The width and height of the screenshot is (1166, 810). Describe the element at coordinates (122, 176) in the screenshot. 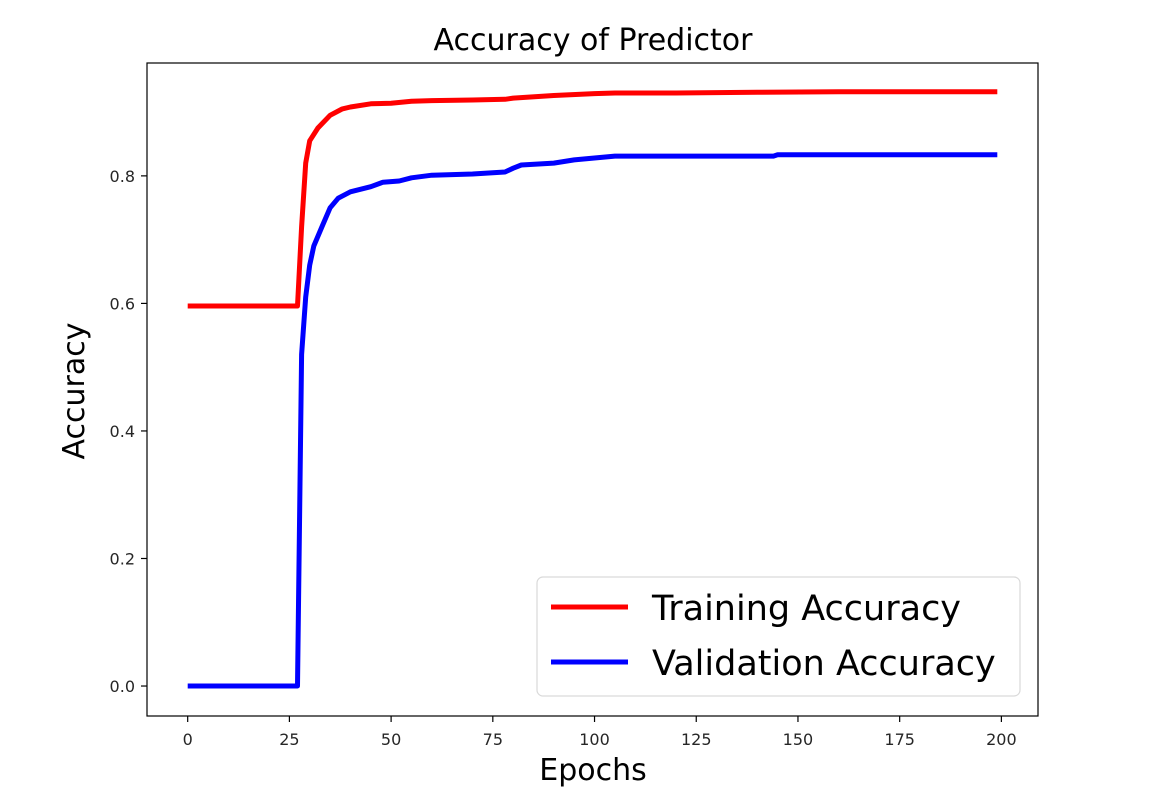

I see `y-tick-label: 0.8` at that location.